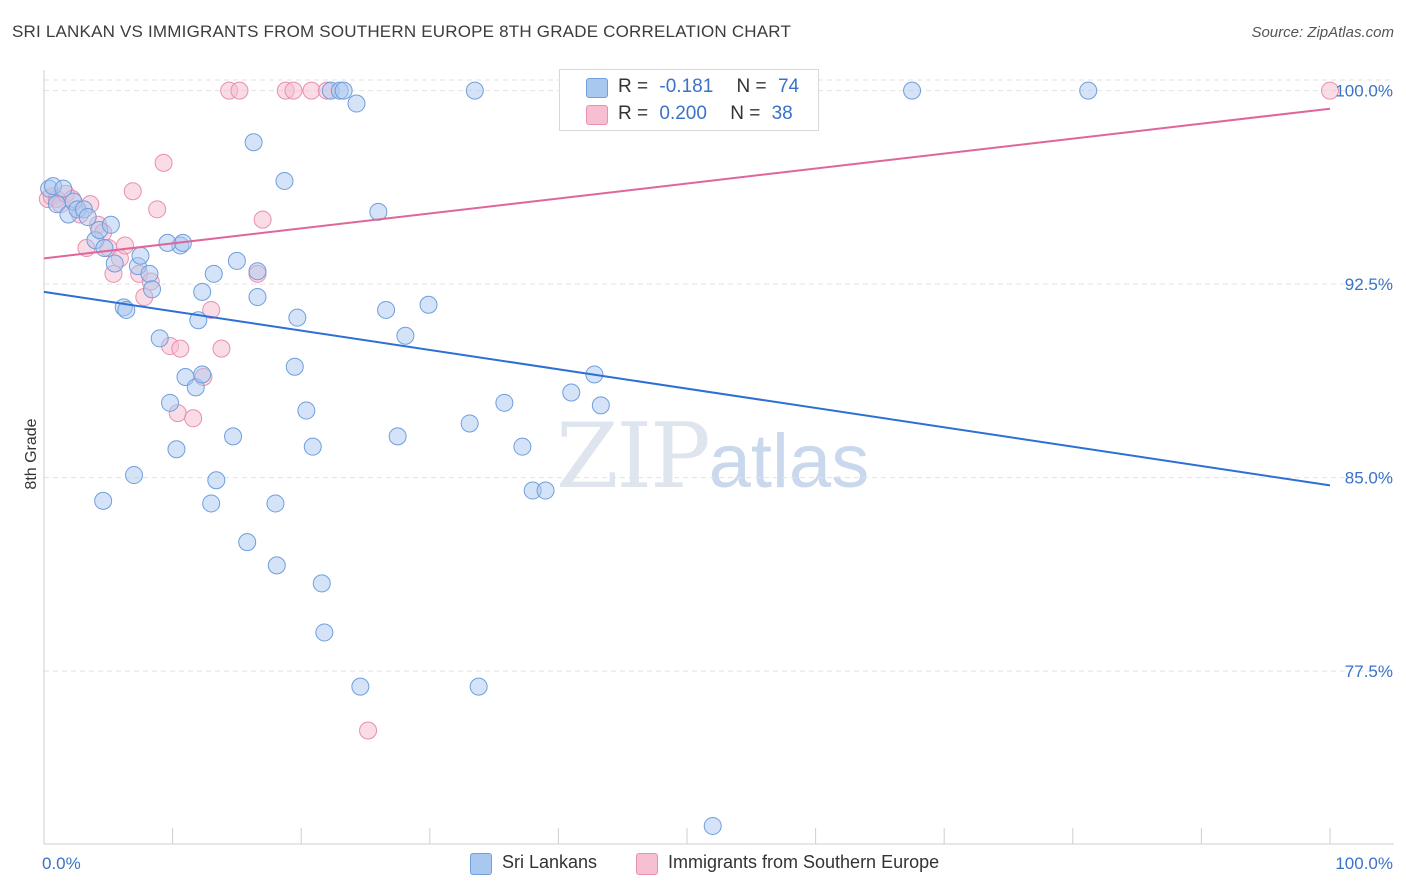 This screenshot has width=1406, height=892. Describe the element at coordinates (1364, 91) in the screenshot. I see `y-tick-label: 100.0%` at that location.